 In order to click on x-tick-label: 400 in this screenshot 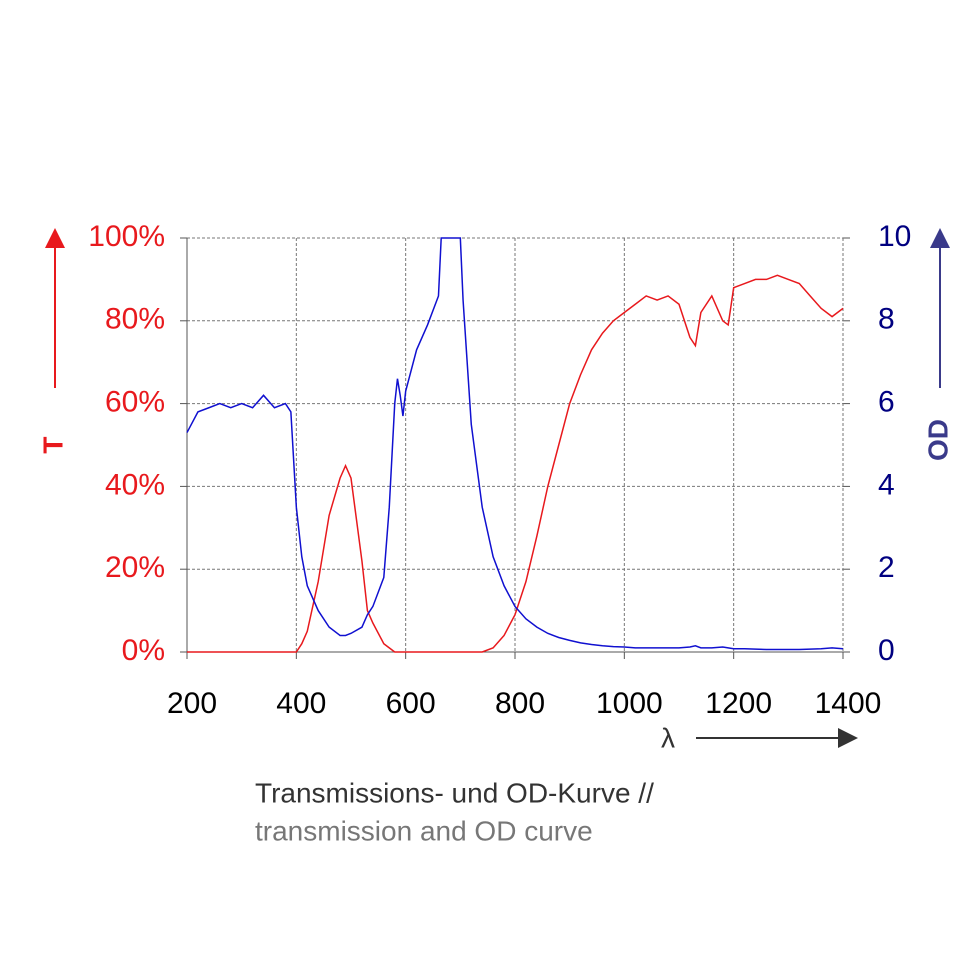, I will do `click(301, 703)`.